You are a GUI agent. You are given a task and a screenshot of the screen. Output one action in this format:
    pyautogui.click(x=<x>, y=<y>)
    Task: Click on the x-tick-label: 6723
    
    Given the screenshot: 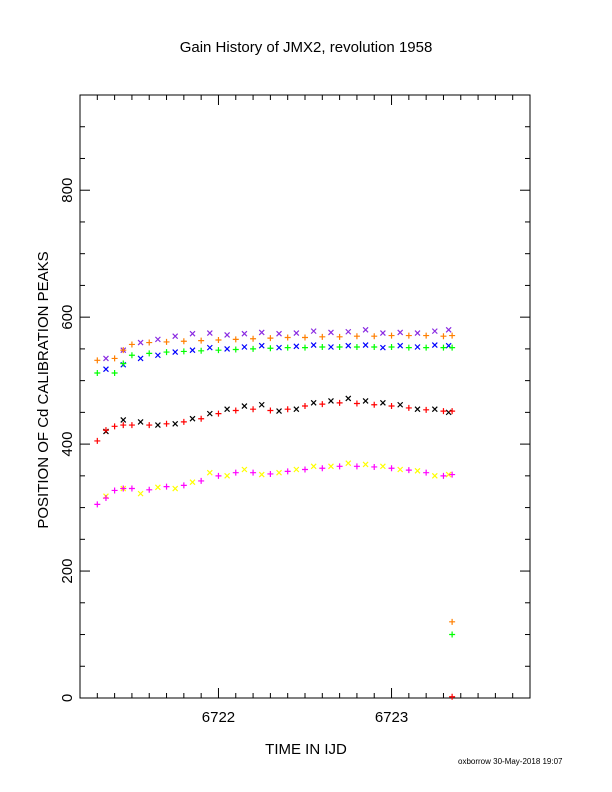 What is the action you would take?
    pyautogui.click(x=391, y=717)
    